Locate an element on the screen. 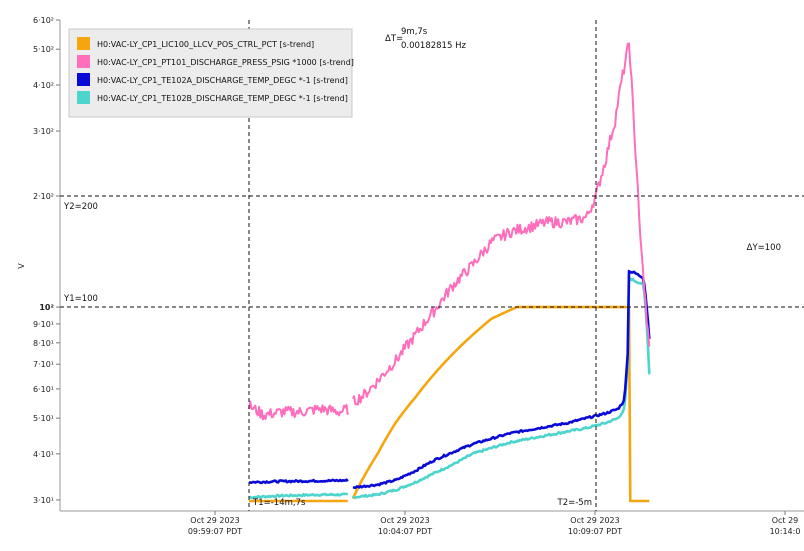 This screenshot has height=551, width=804. delta-t-frequency: 0.00182815 Hz is located at coordinates (433, 46).